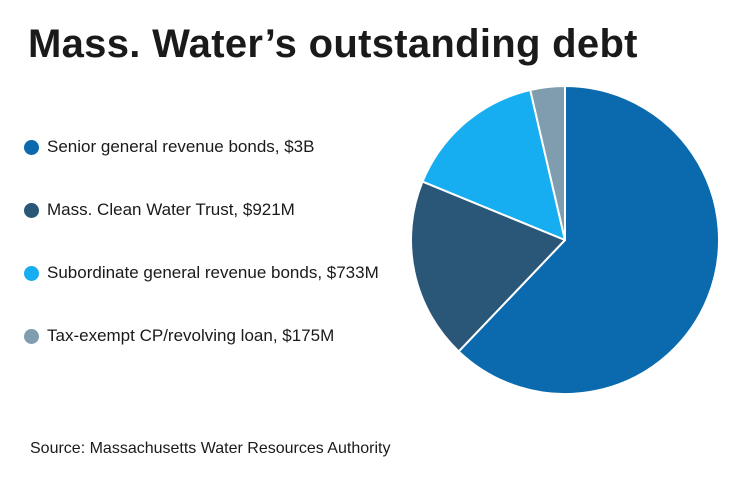 The height and width of the screenshot is (482, 740). I want to click on legend-swatch-senior-bonds, so click(31, 147).